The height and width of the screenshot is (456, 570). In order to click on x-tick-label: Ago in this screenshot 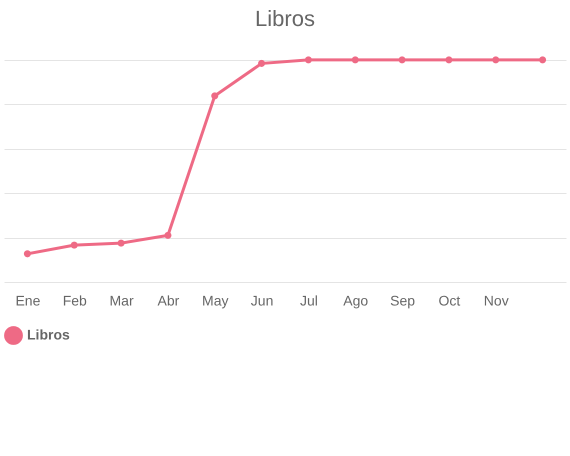, I will do `click(355, 300)`.